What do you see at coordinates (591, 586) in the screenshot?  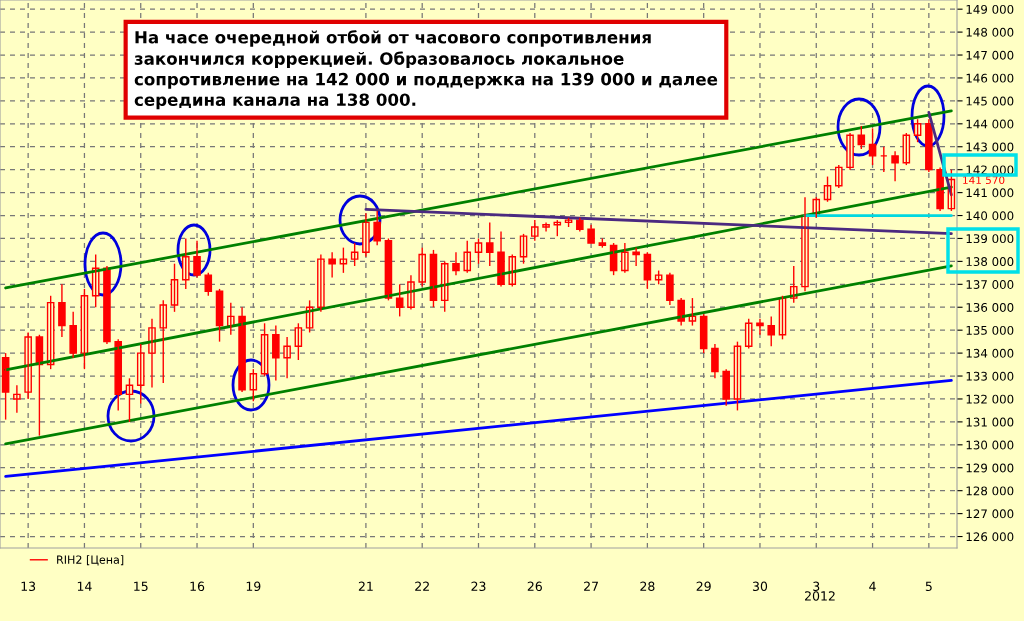 I see `x-tick-label: 27` at bounding box center [591, 586].